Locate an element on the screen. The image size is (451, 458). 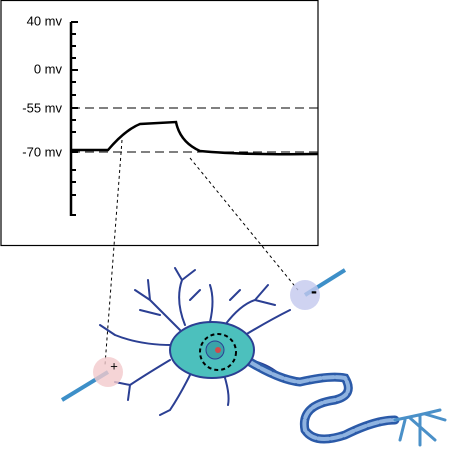
potential-trace is located at coordinates (195, 138).